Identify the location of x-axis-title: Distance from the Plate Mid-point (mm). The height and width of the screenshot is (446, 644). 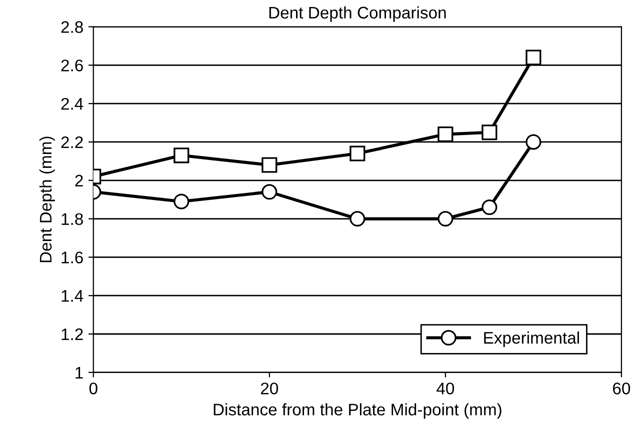
(358, 411).